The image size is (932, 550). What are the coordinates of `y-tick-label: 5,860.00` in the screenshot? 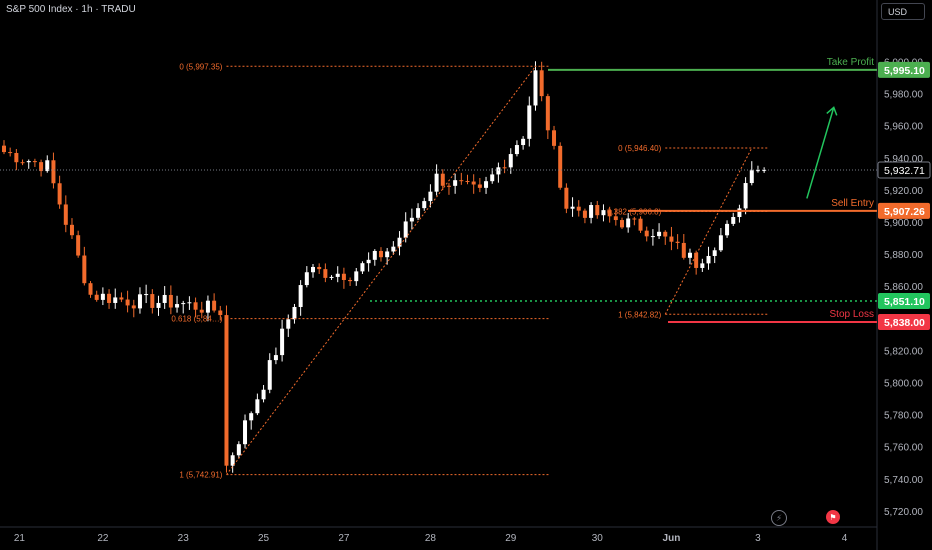 It's located at (903, 287).